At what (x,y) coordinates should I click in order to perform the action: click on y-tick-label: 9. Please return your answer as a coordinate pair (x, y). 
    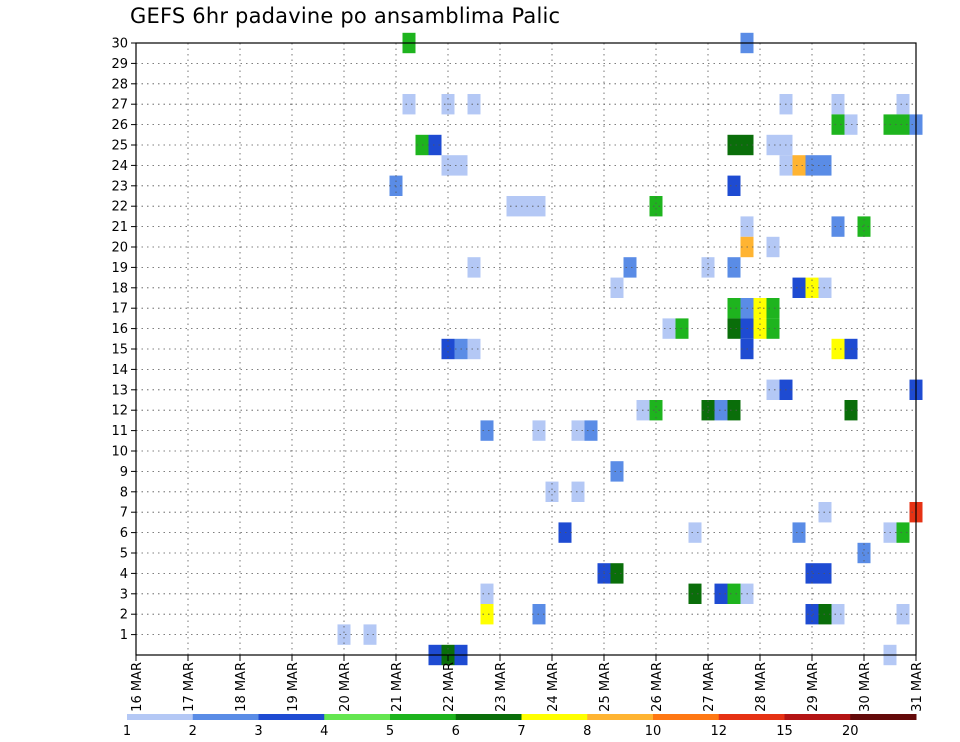
    Looking at the image, I should click on (124, 472).